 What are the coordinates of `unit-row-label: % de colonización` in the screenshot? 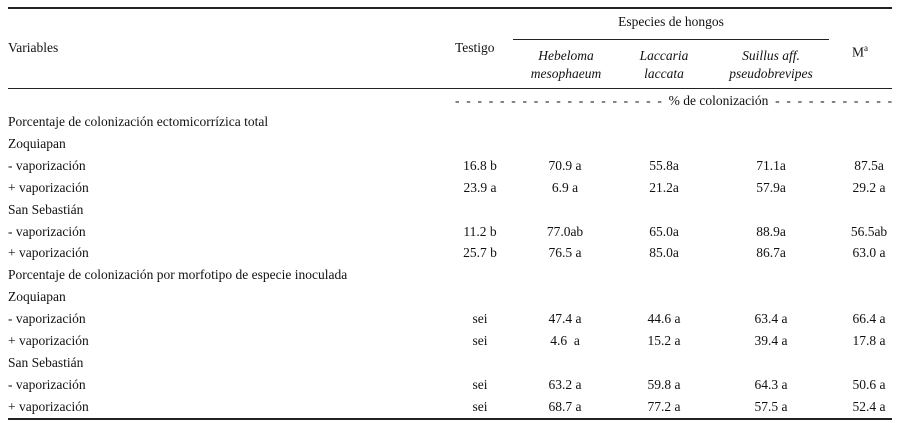 It's located at (718, 100).